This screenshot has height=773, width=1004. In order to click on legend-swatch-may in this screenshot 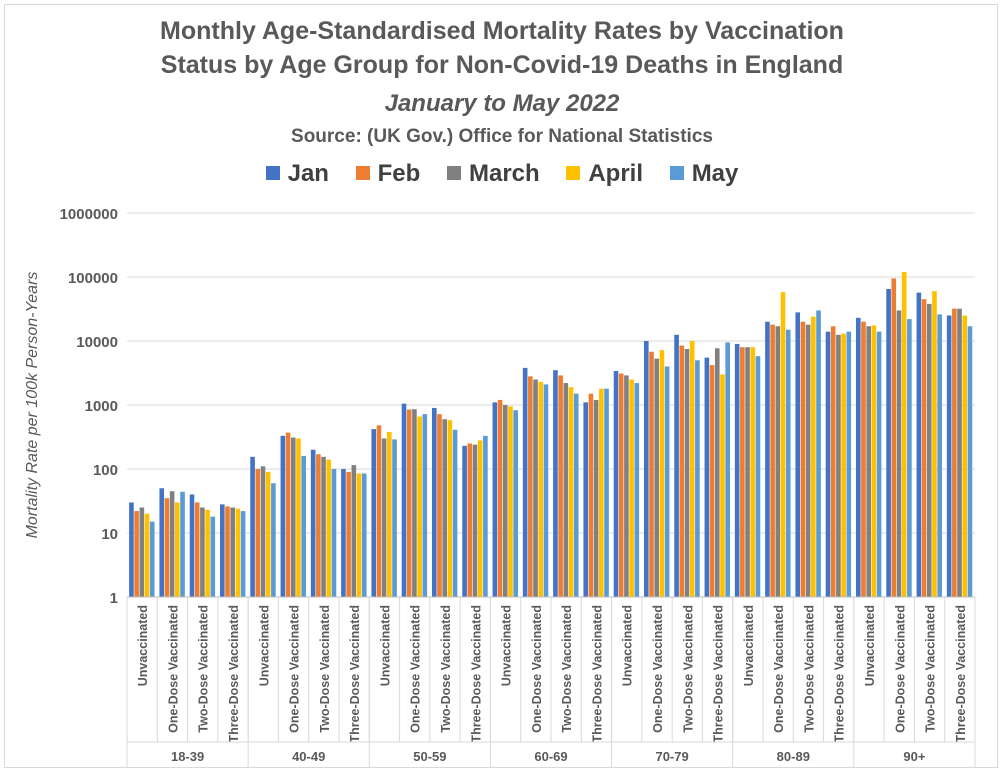, I will do `click(676, 172)`.